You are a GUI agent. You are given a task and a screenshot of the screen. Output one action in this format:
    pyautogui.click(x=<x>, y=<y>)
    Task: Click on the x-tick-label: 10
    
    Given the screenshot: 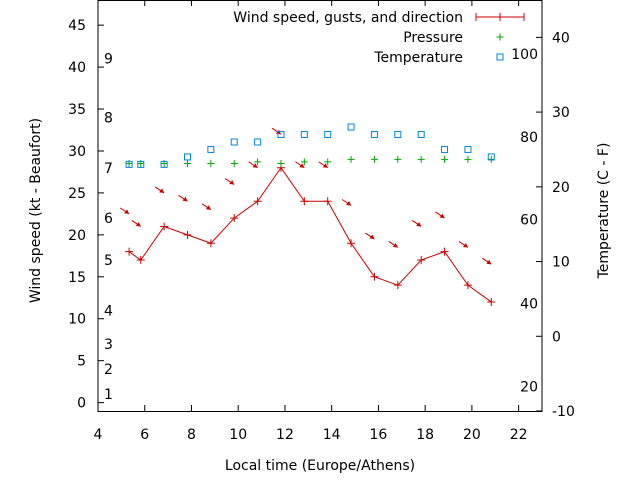 What is the action you would take?
    pyautogui.click(x=238, y=435)
    